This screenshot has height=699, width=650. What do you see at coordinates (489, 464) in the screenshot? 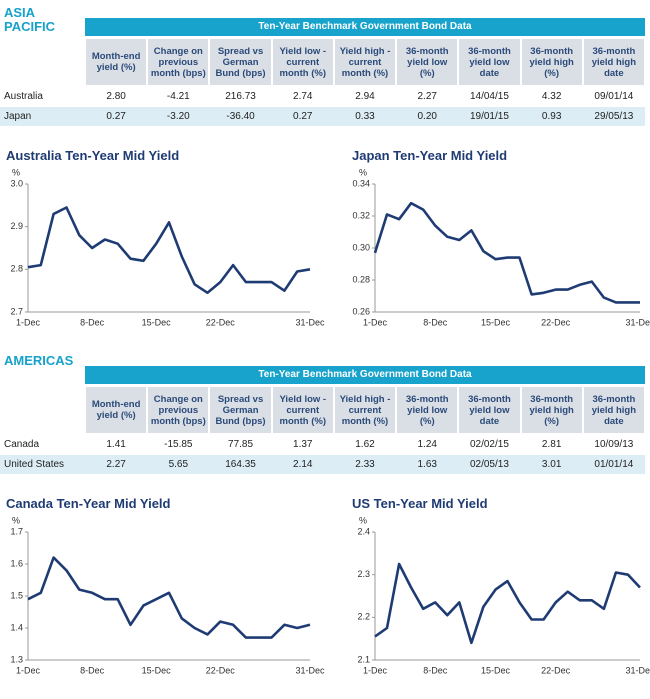
I see `table-cell: 02/05/13` at bounding box center [489, 464].